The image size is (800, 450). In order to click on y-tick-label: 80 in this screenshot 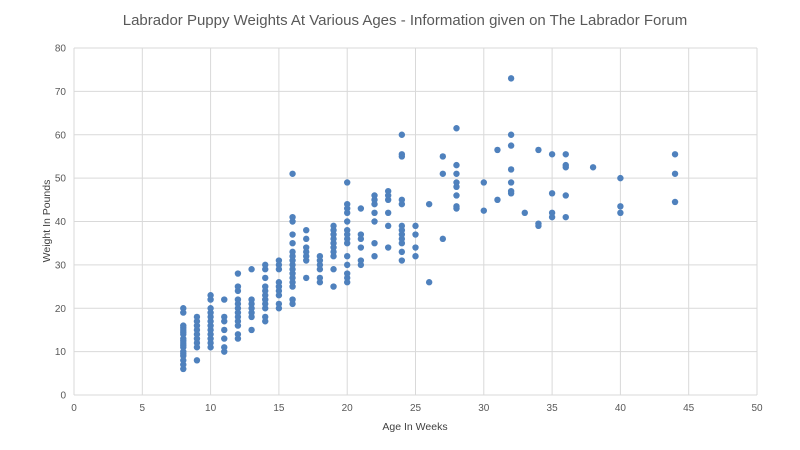, I will do `click(61, 49)`.